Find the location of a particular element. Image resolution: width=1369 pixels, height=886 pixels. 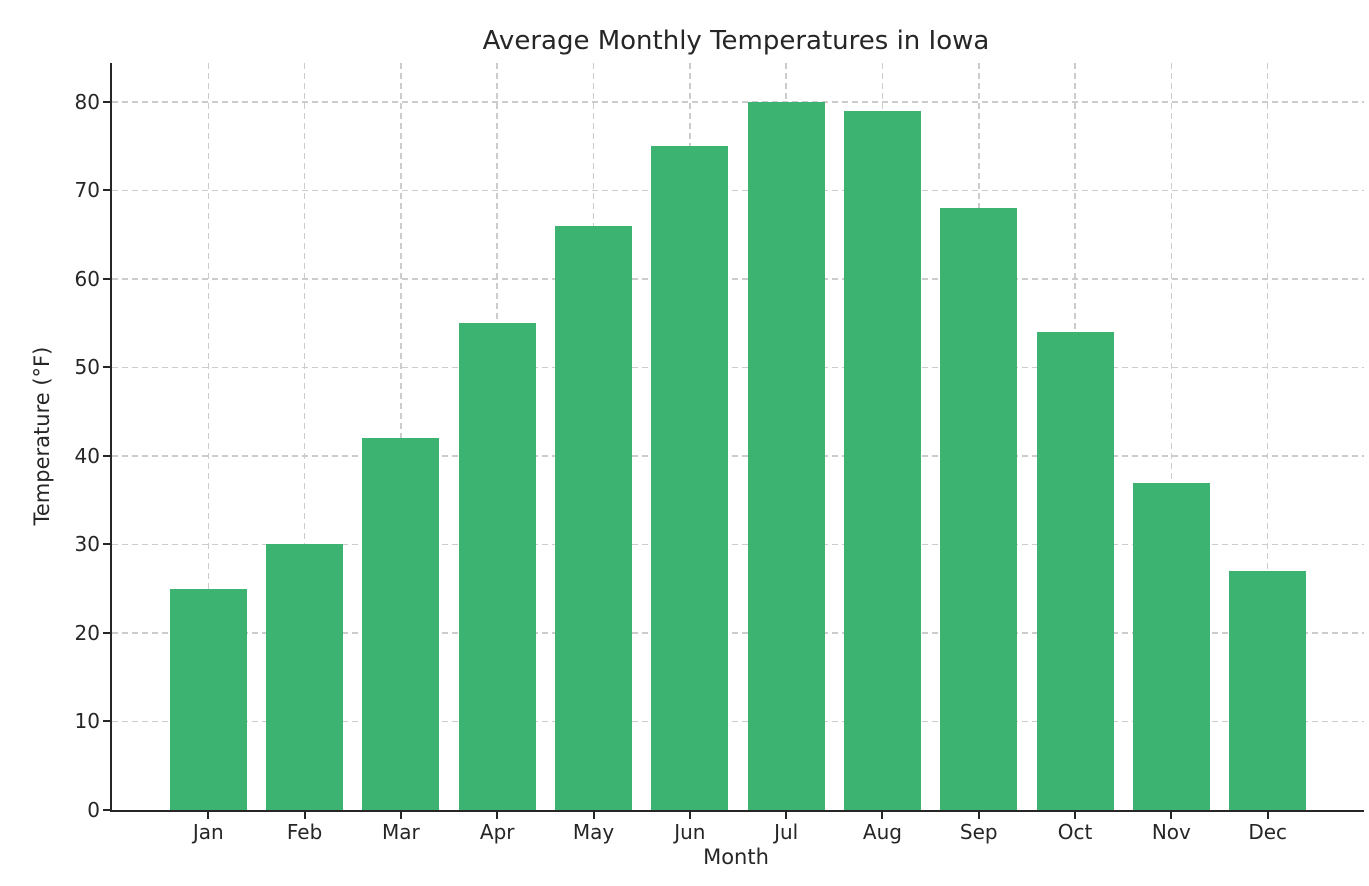

x-tick-label: Feb is located at coordinates (304, 832).